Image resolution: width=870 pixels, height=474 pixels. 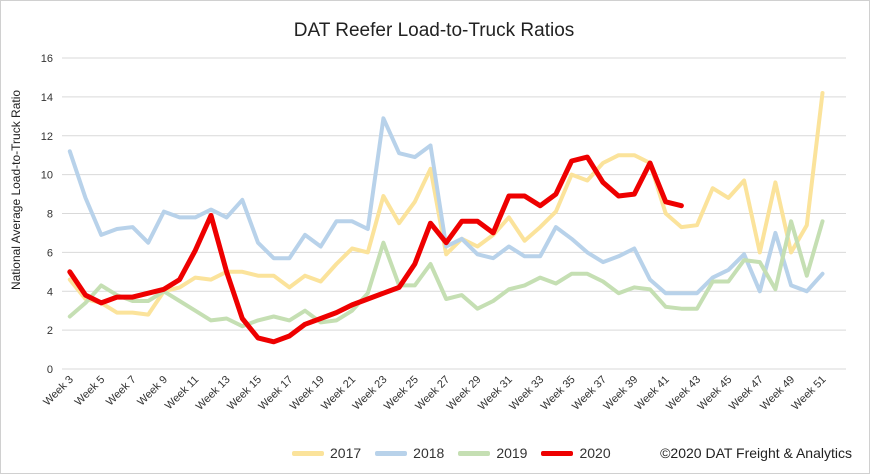 I want to click on legend-item-2019: 2019, so click(x=492, y=453).